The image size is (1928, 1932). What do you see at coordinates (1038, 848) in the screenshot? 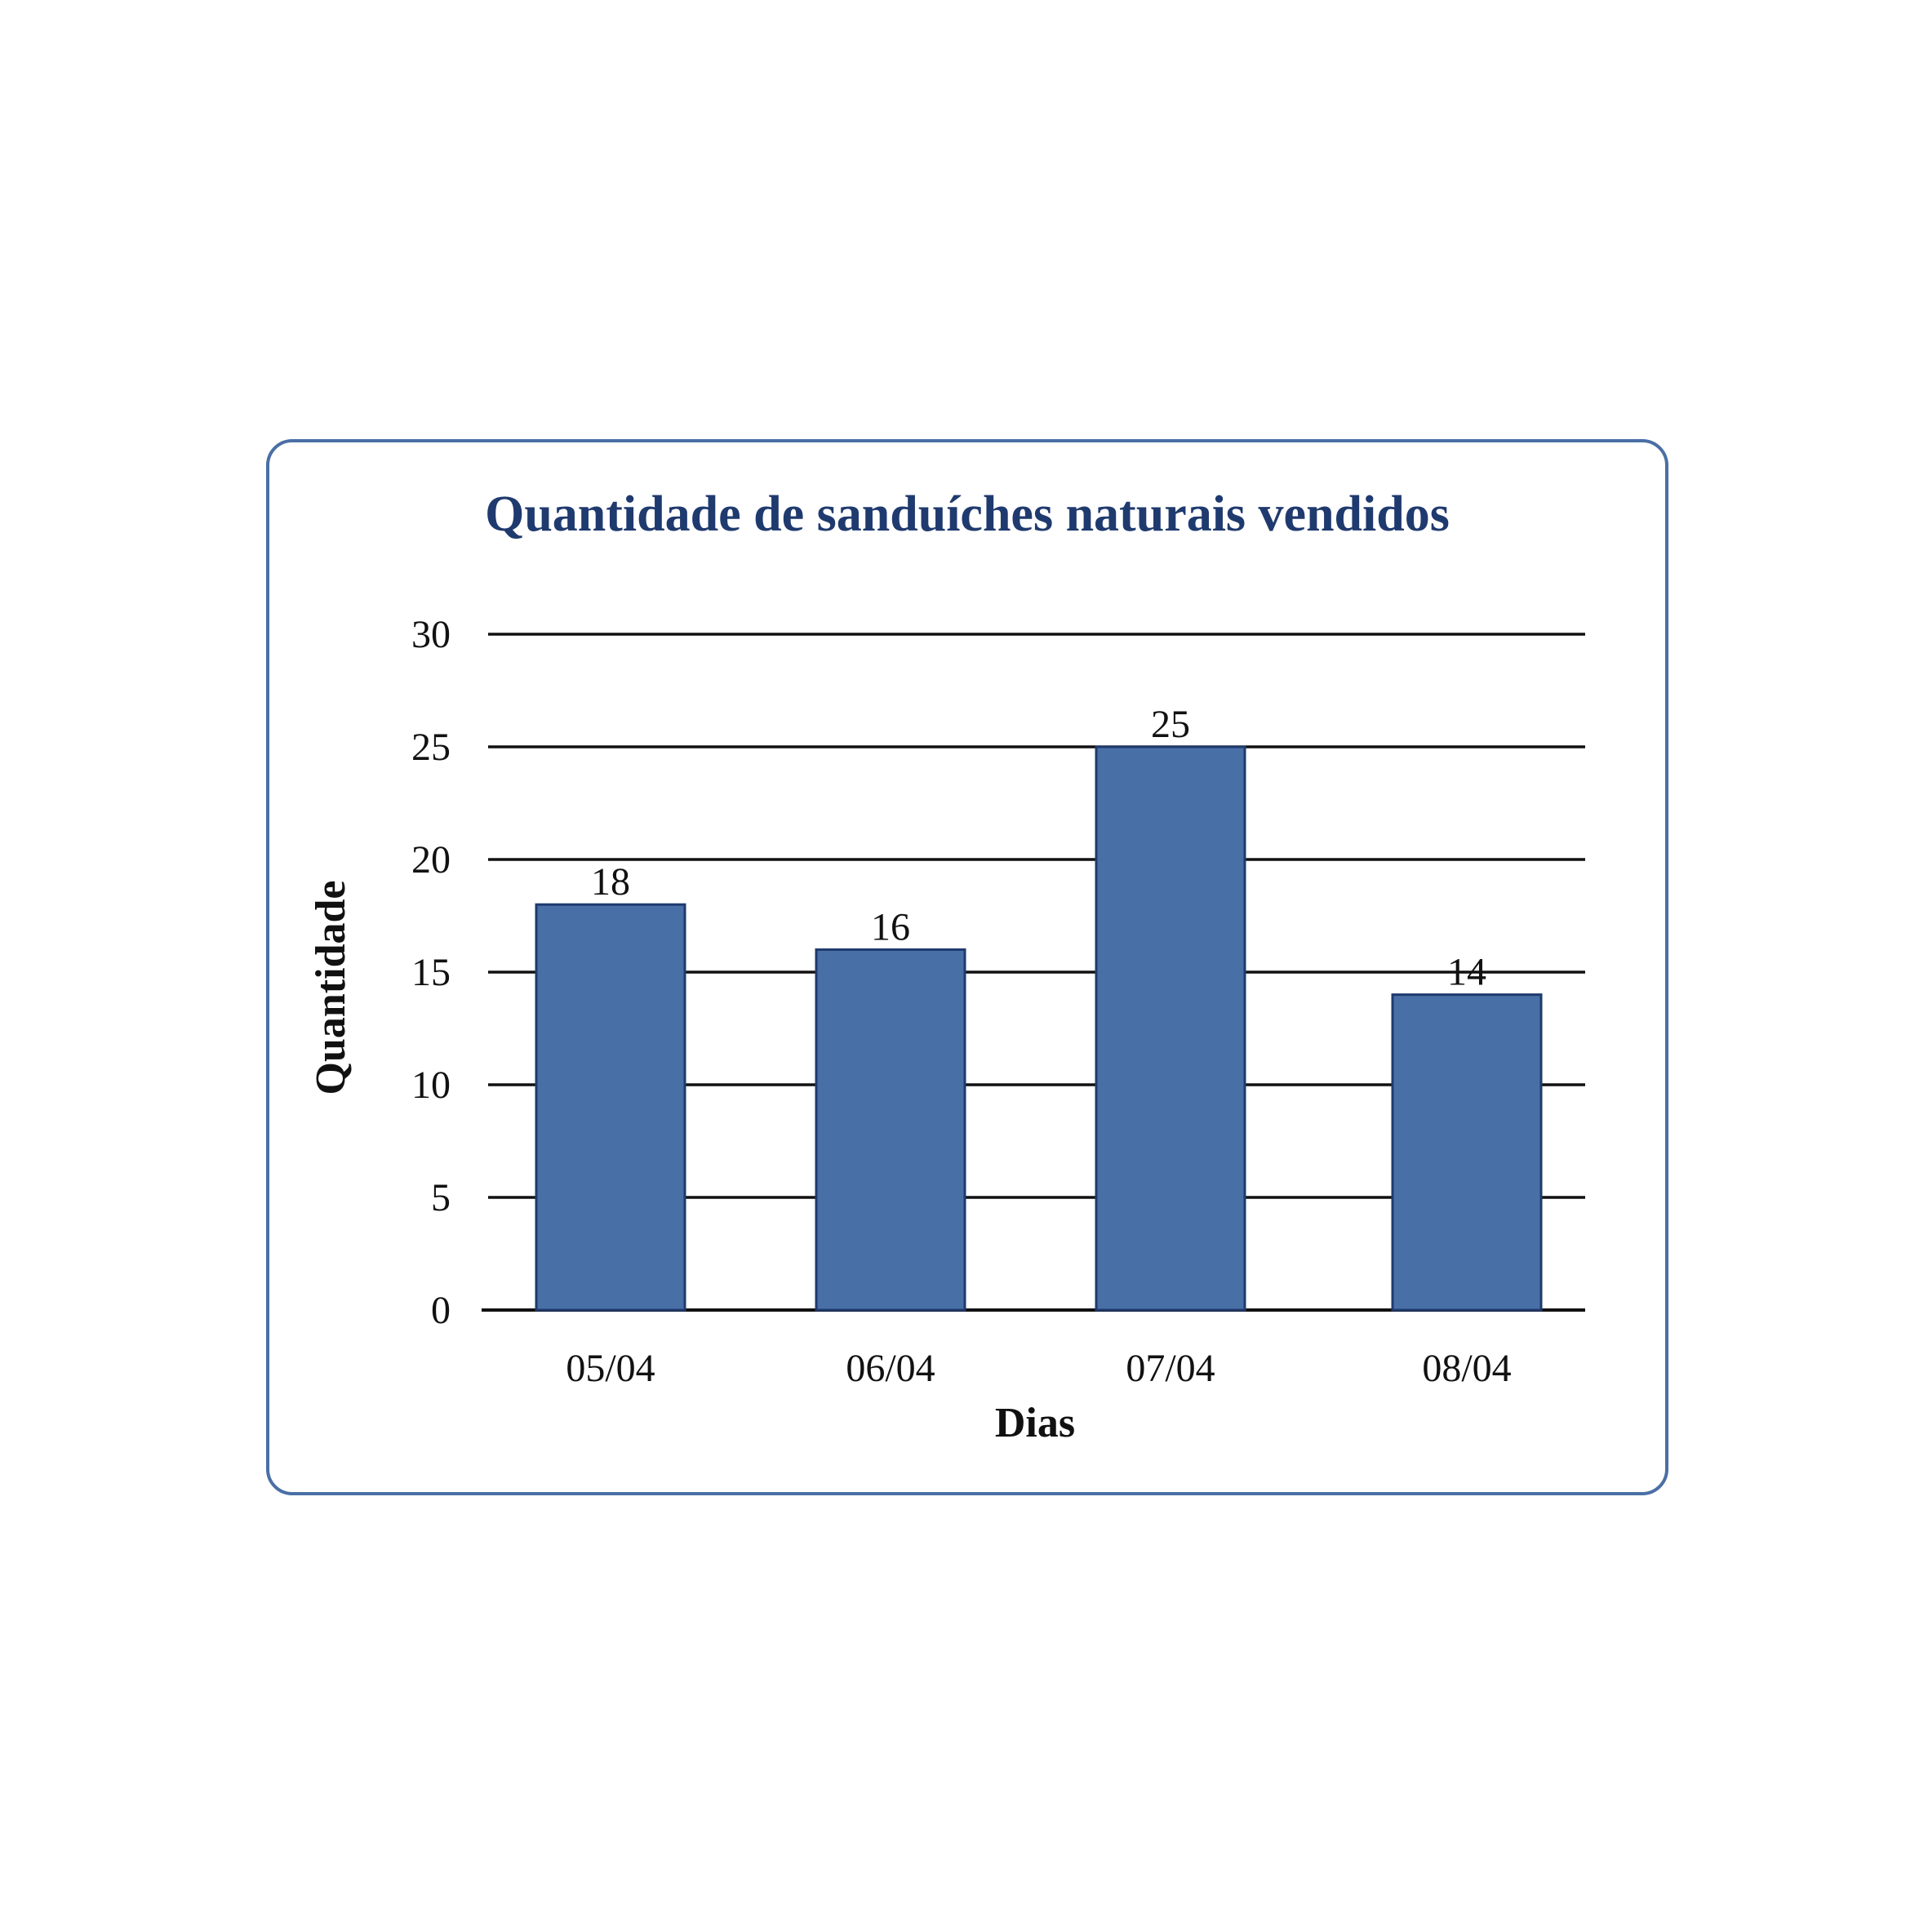
I see `data-labels: 18 16 25 14` at bounding box center [1038, 848].